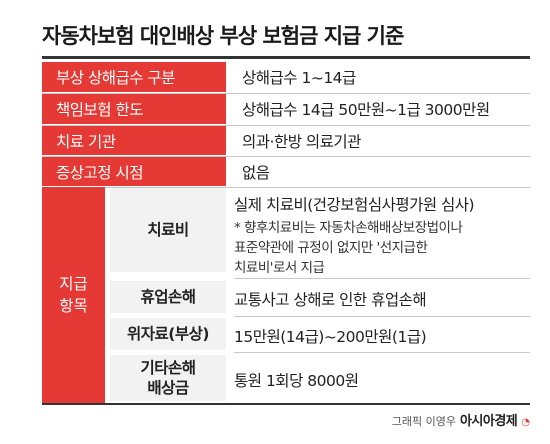 The width and height of the screenshot is (550, 444). I want to click on row-value: 상해급수 1~14급, so click(299, 78).